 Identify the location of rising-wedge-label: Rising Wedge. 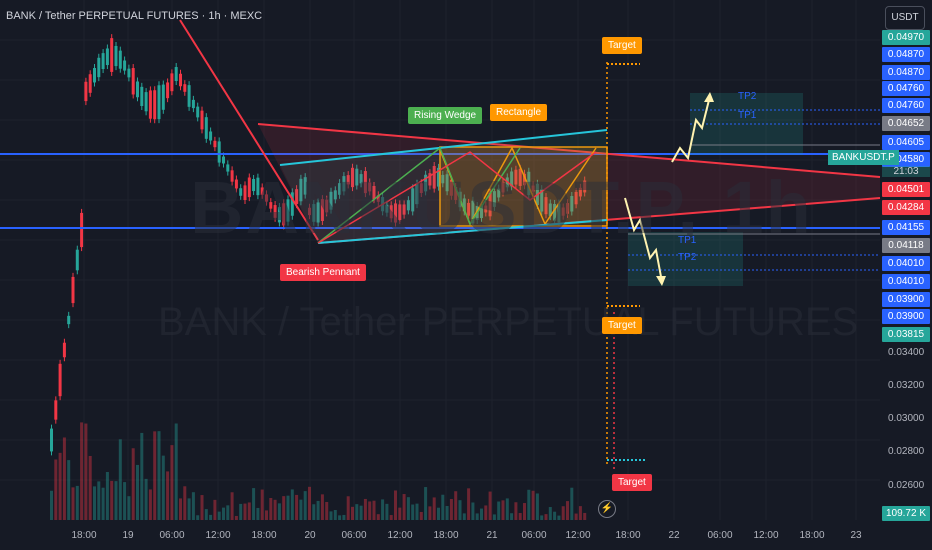
(445, 115).